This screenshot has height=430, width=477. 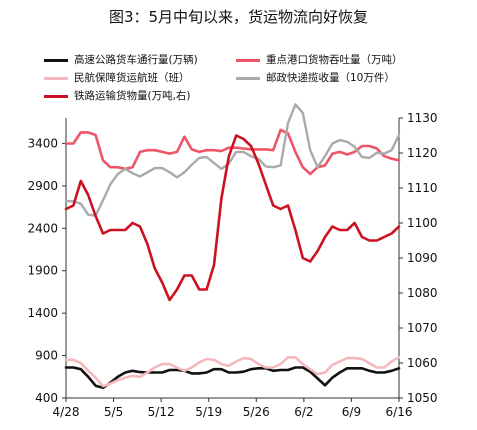 I want to click on right-tick-label: 1100, so click(x=422, y=223).